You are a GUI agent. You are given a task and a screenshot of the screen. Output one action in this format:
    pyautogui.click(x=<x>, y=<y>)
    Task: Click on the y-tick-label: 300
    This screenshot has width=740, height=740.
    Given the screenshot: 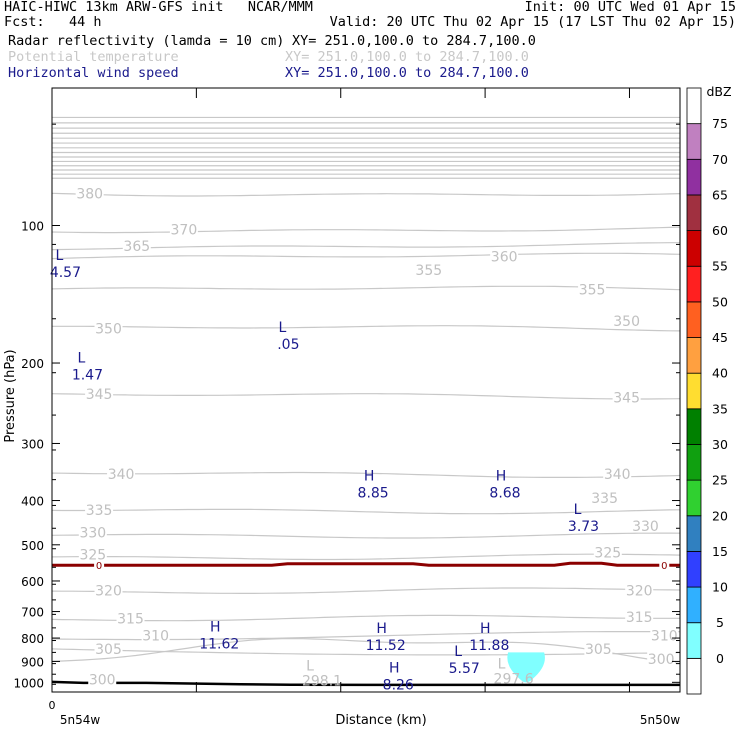 What is the action you would take?
    pyautogui.click(x=32, y=444)
    